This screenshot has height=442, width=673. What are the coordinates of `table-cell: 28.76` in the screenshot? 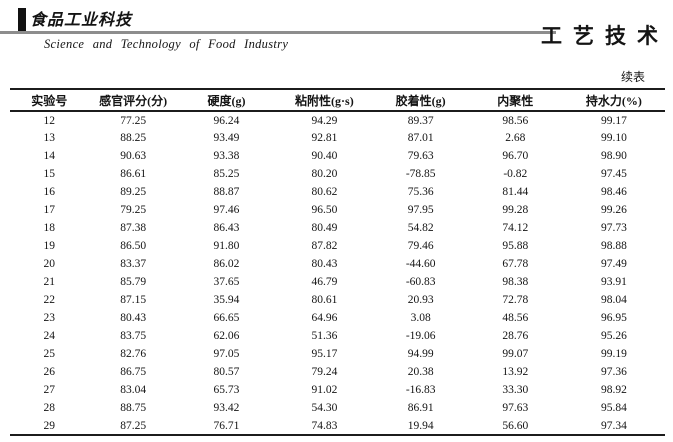 It's located at (515, 336).